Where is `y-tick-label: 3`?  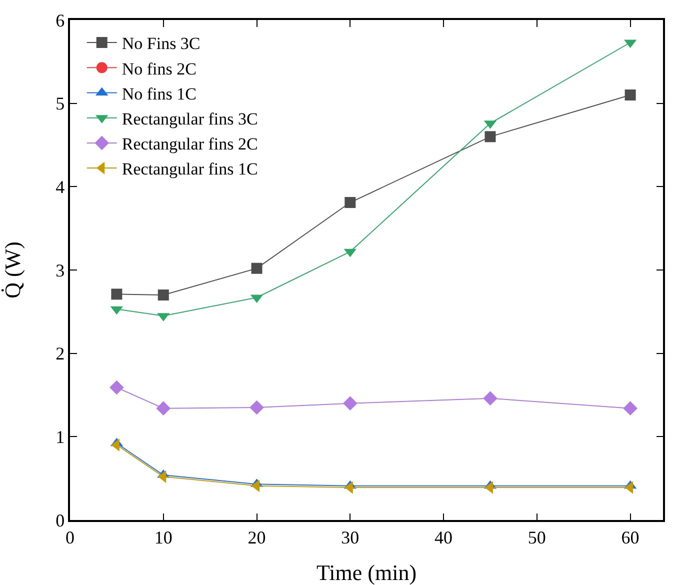 y-tick-label: 3 is located at coordinates (60, 270).